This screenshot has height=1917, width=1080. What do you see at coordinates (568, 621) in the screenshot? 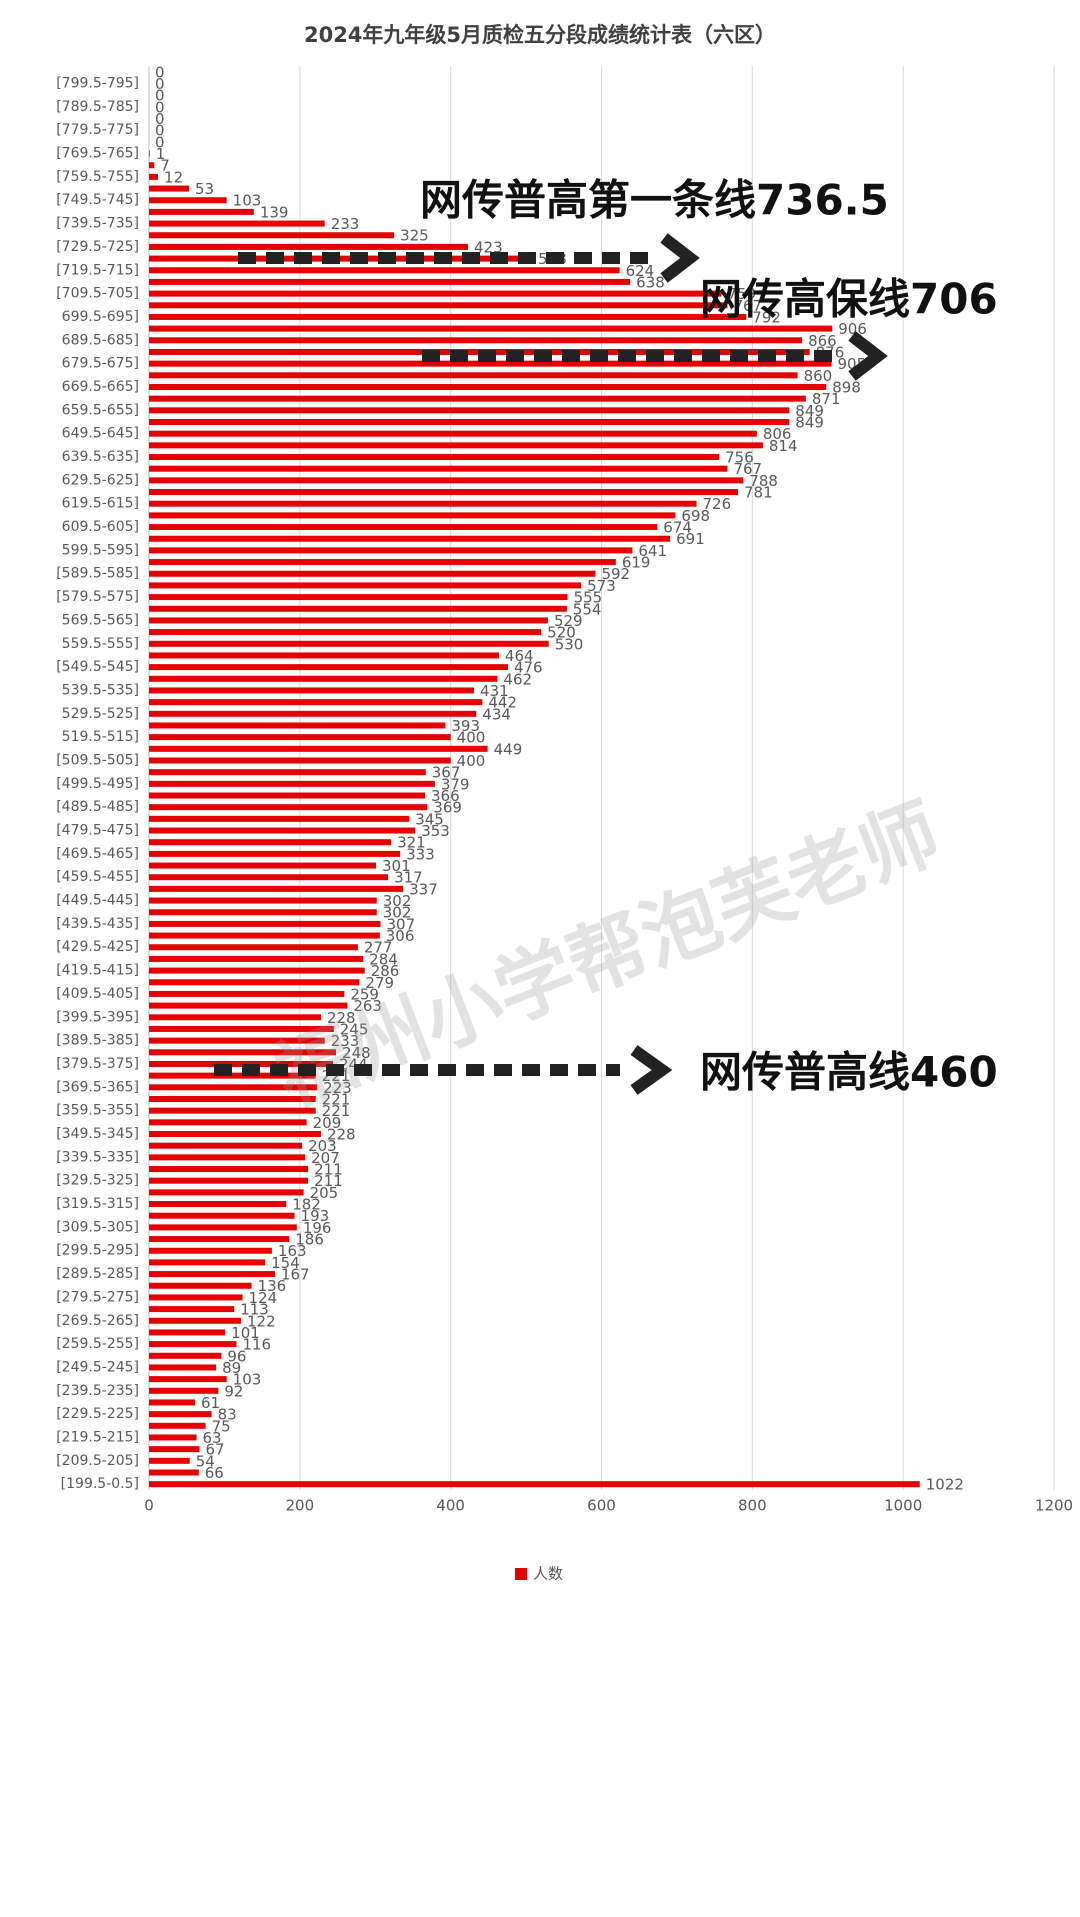
I see `value-label: 529` at bounding box center [568, 621].